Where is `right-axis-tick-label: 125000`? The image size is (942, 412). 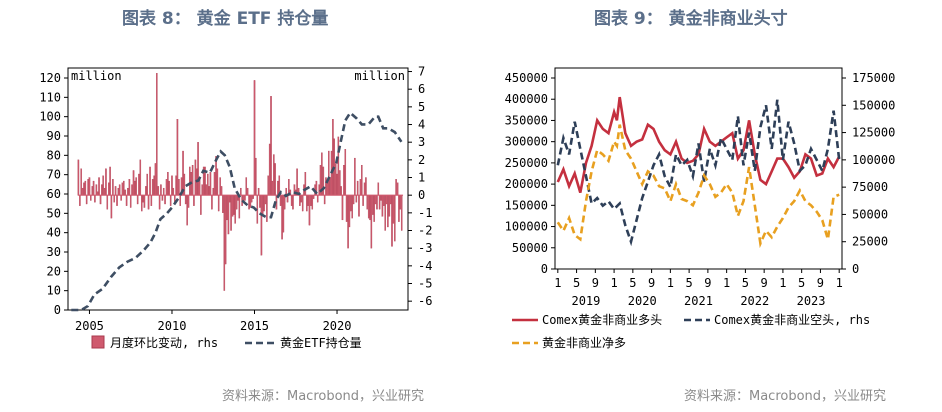
right-axis-tick-label: 125000 is located at coordinates (873, 133).